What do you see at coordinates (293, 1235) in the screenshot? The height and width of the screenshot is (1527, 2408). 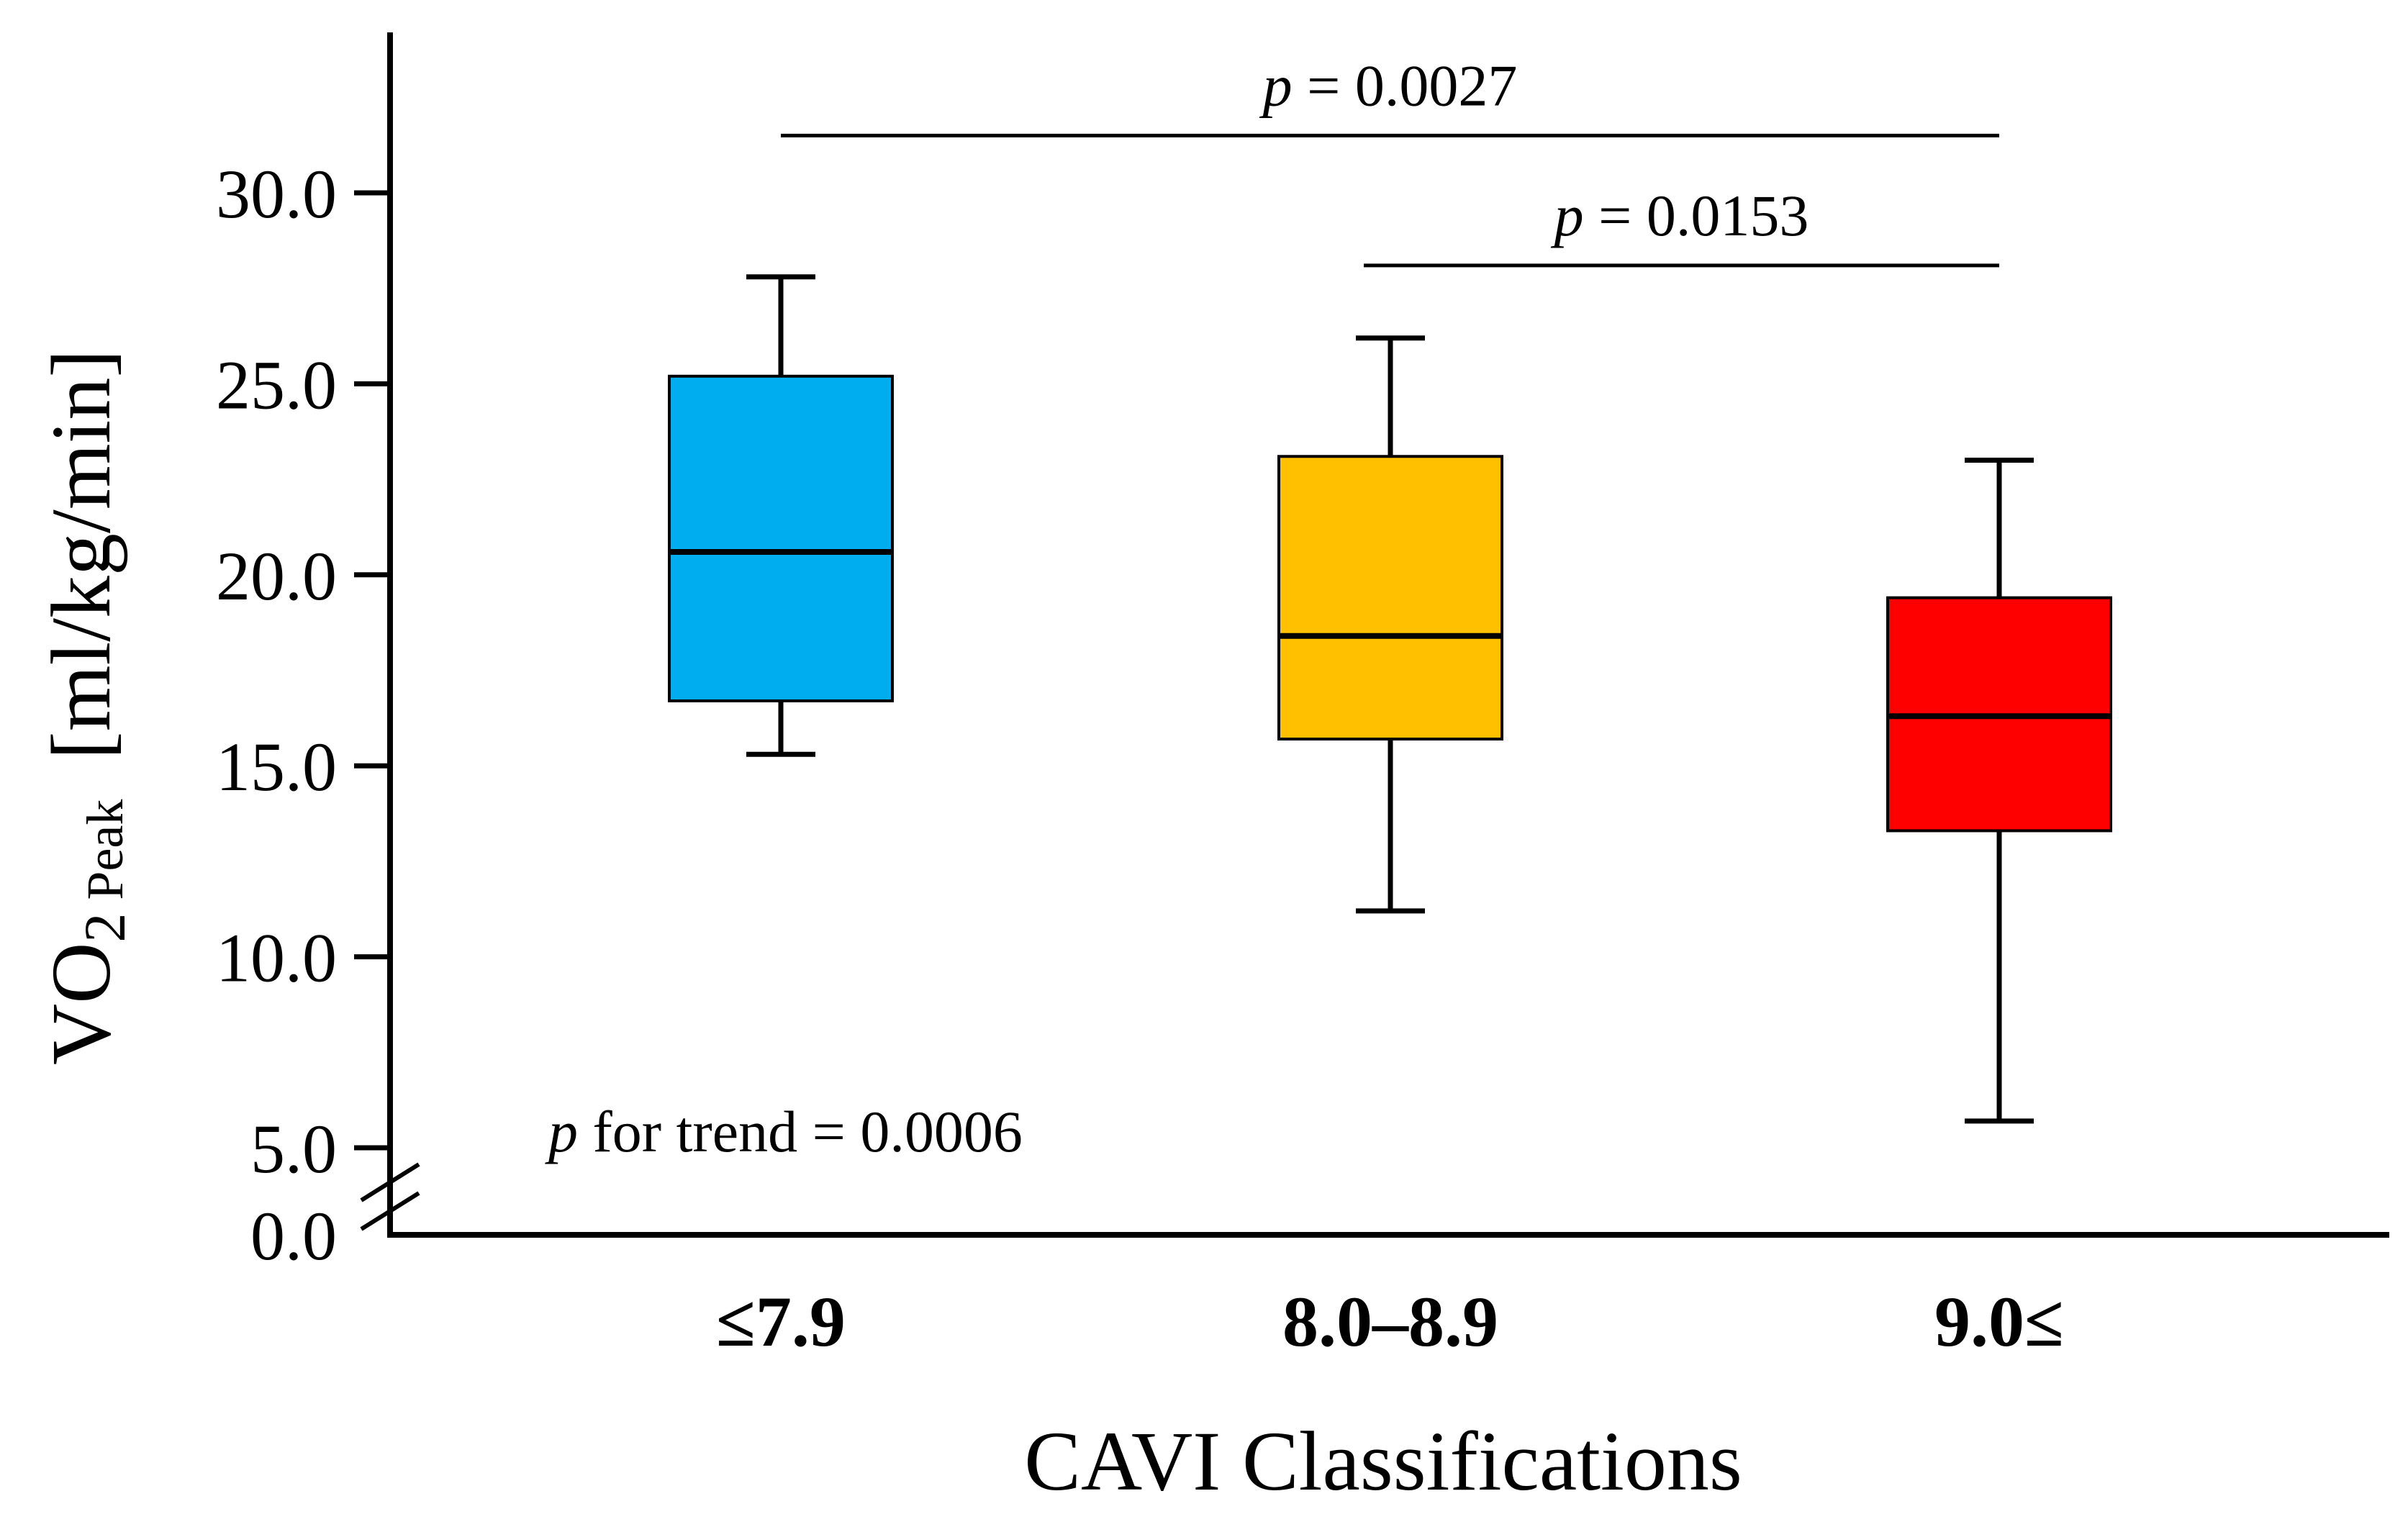 I see `y-tick-label: 0.0` at bounding box center [293, 1235].